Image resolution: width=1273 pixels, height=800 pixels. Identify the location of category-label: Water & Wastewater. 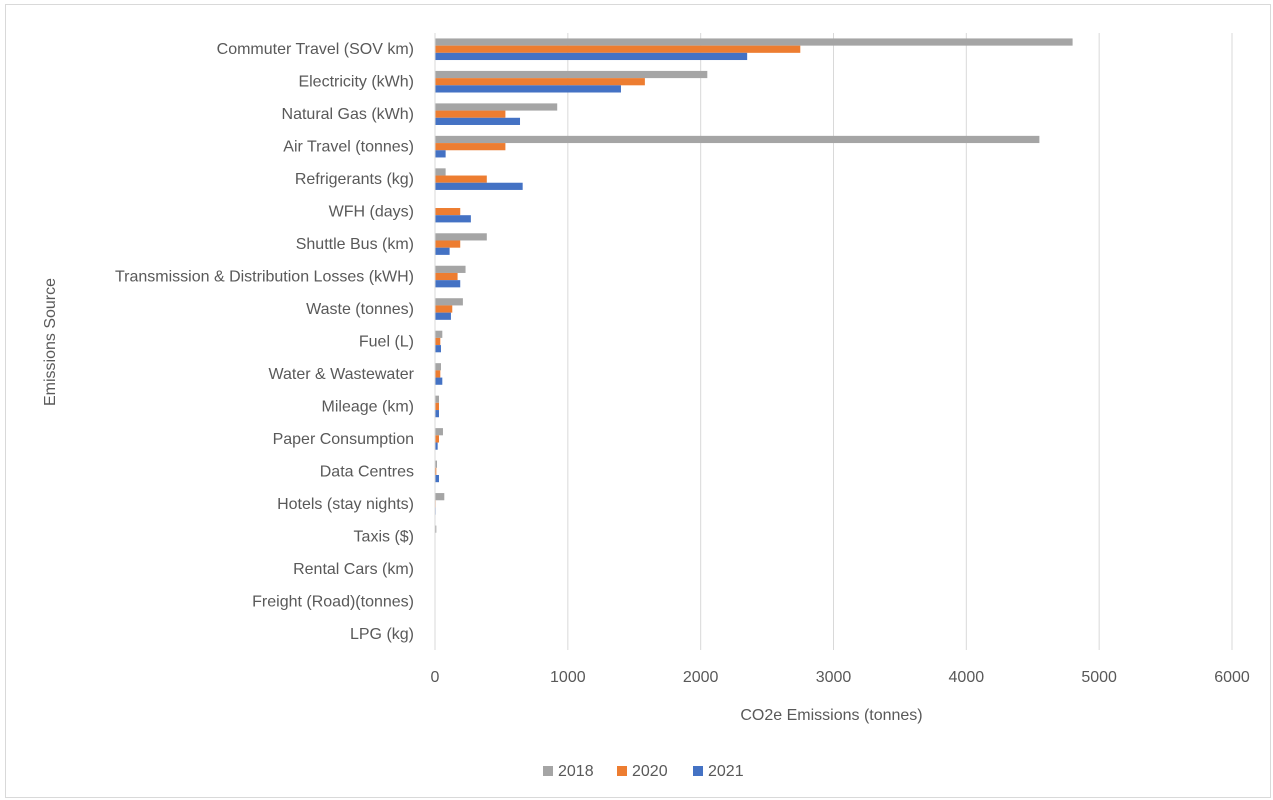
(341, 374).